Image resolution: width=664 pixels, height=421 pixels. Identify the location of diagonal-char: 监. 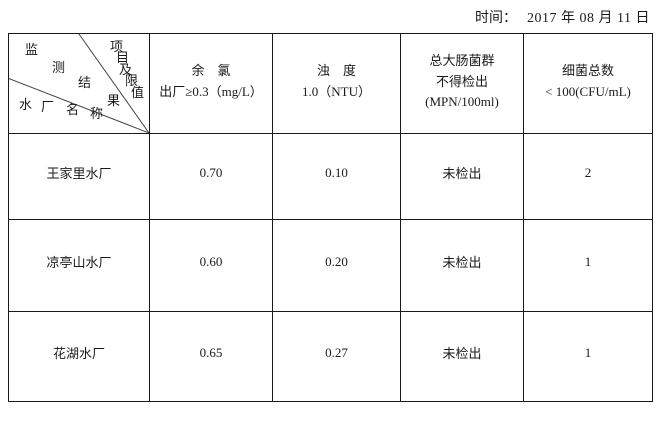
(32, 49).